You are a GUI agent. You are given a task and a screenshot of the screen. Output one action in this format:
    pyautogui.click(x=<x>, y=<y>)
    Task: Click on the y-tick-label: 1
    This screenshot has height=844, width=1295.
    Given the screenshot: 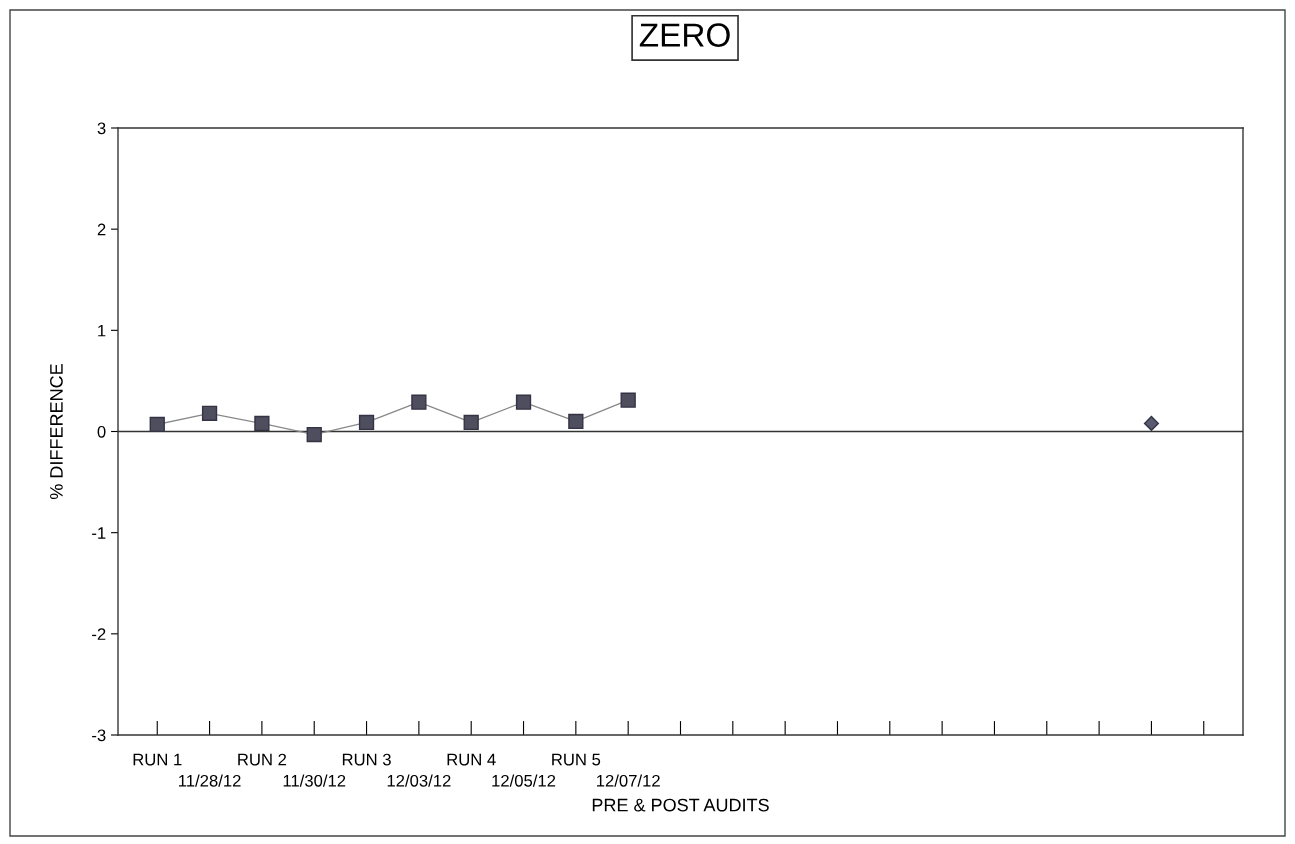 What is the action you would take?
    pyautogui.click(x=102, y=330)
    